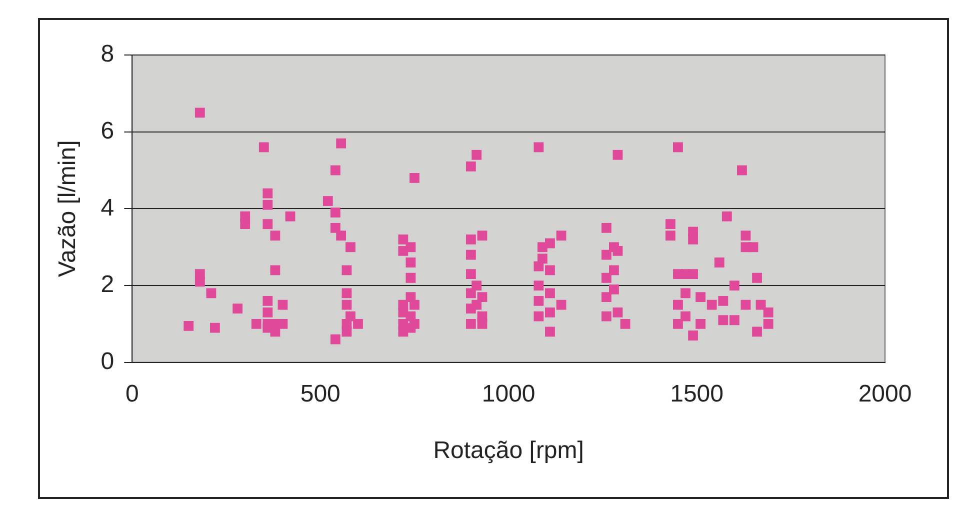 This screenshot has width=963, height=510. Describe the element at coordinates (107, 130) in the screenshot. I see `y-tick-label: 6` at that location.